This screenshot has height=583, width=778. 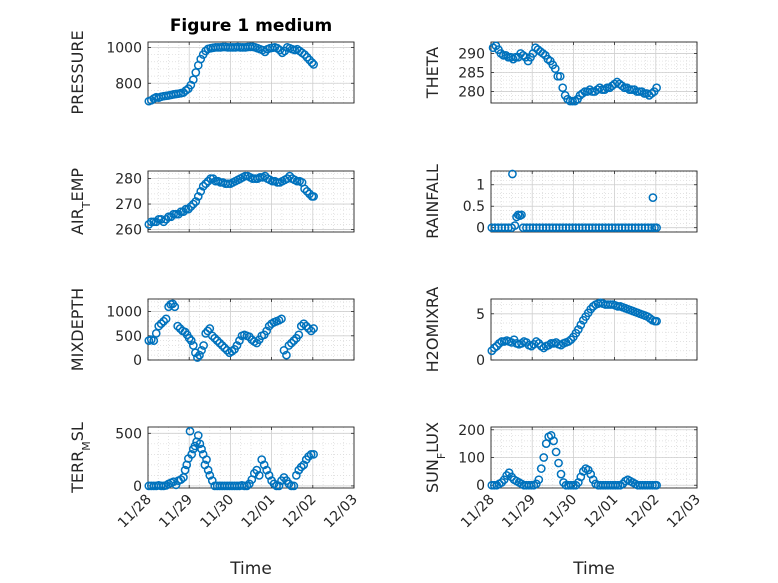 What do you see at coordinates (471, 431) in the screenshot?
I see `y-tick-label: 200` at bounding box center [471, 431].